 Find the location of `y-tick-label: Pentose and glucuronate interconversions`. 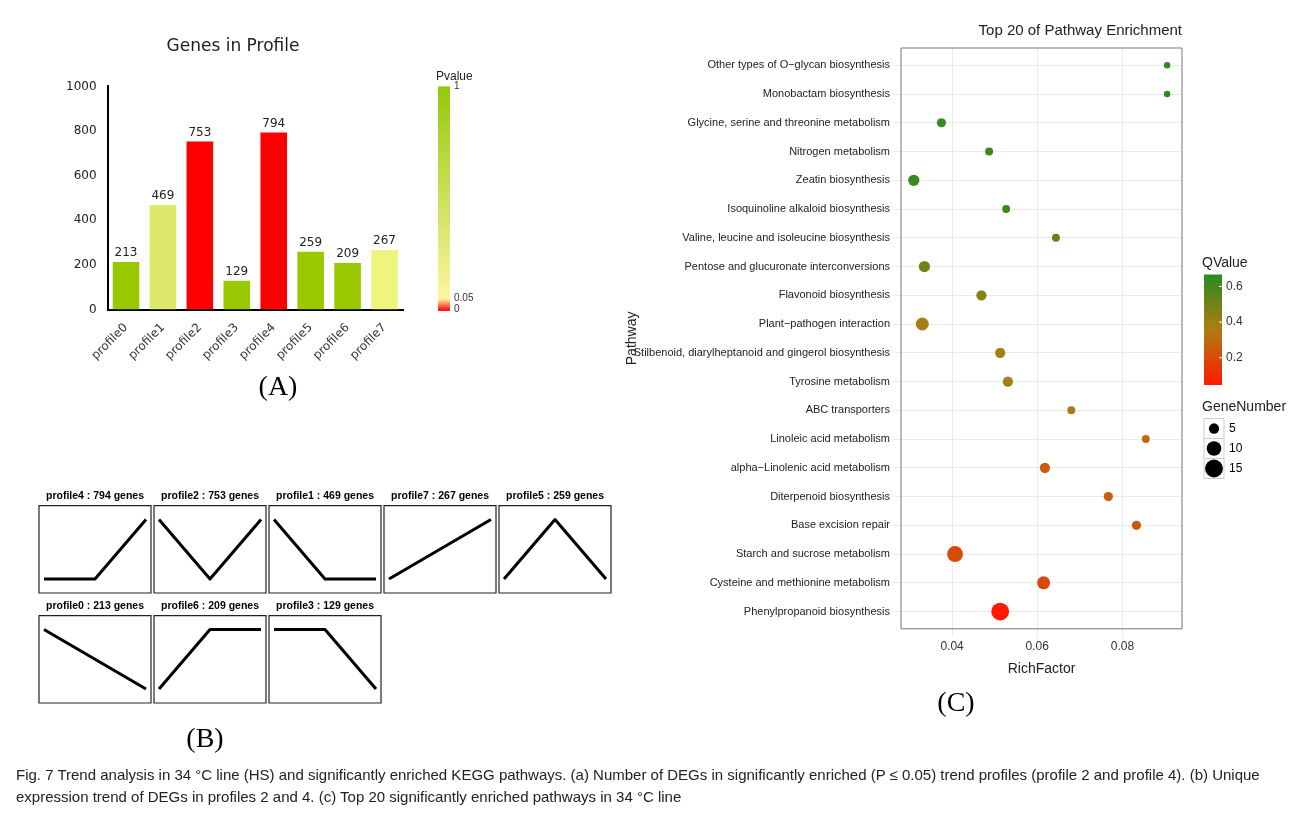

y-tick-label: Pentose and glucuronate interconversions is located at coordinates (787, 265).